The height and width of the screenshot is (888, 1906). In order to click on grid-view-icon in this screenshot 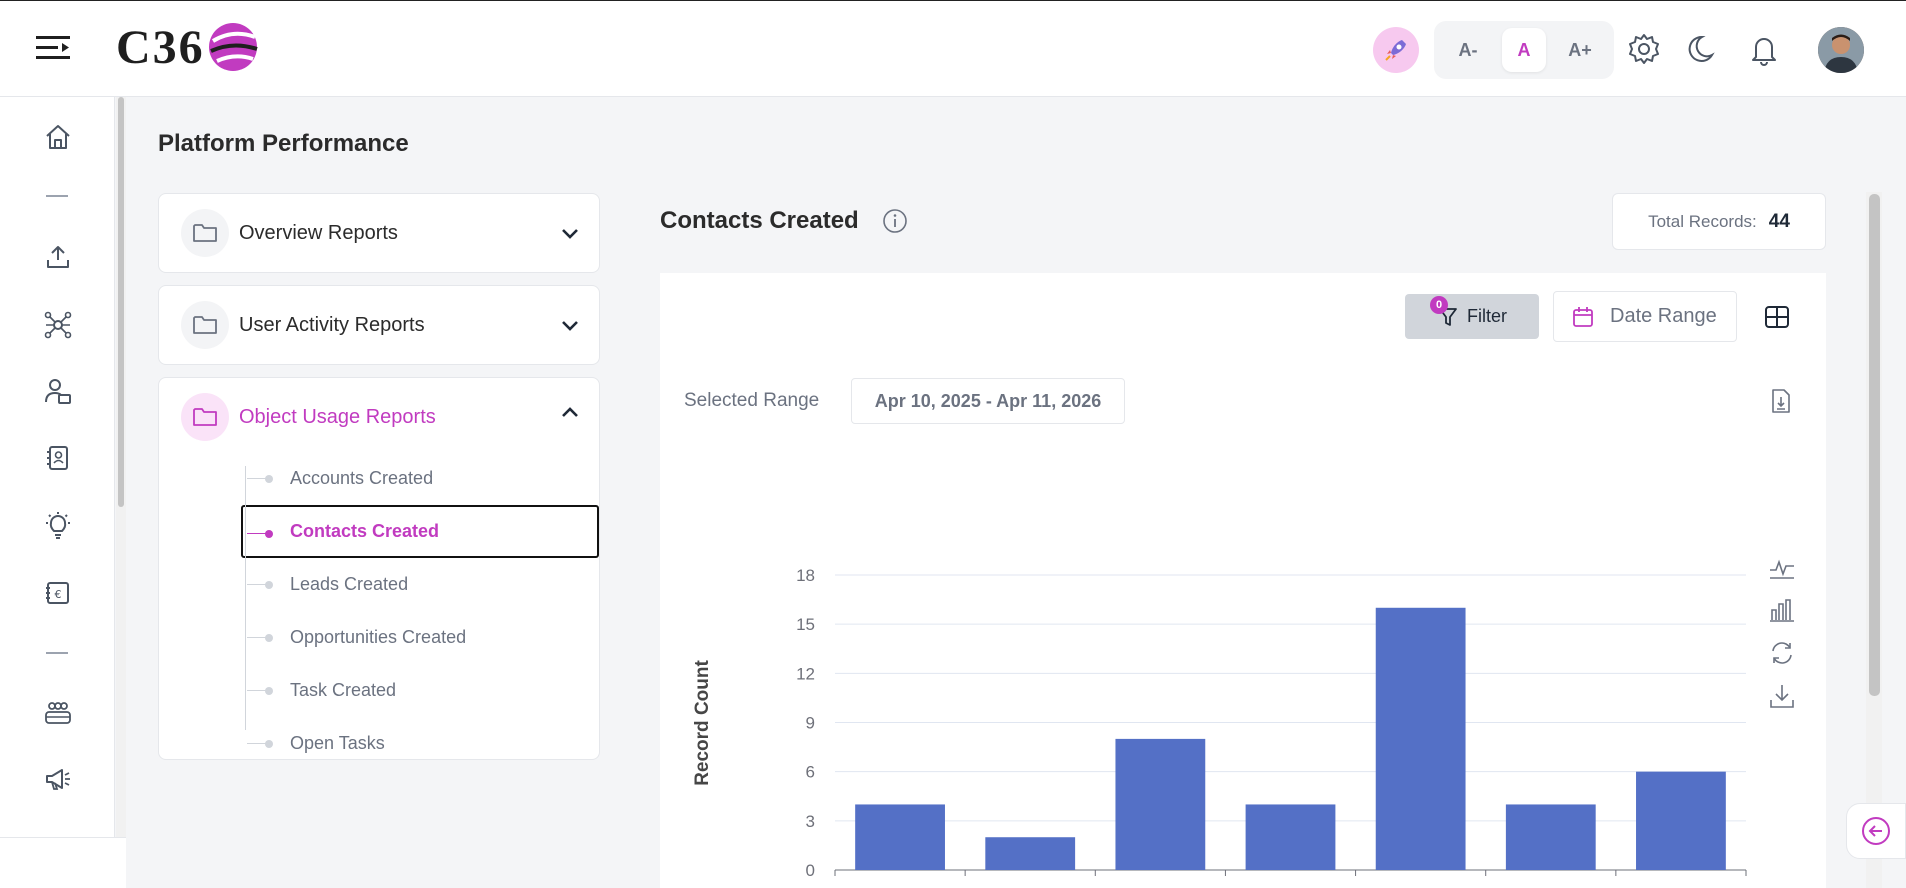, I will do `click(1777, 317)`.